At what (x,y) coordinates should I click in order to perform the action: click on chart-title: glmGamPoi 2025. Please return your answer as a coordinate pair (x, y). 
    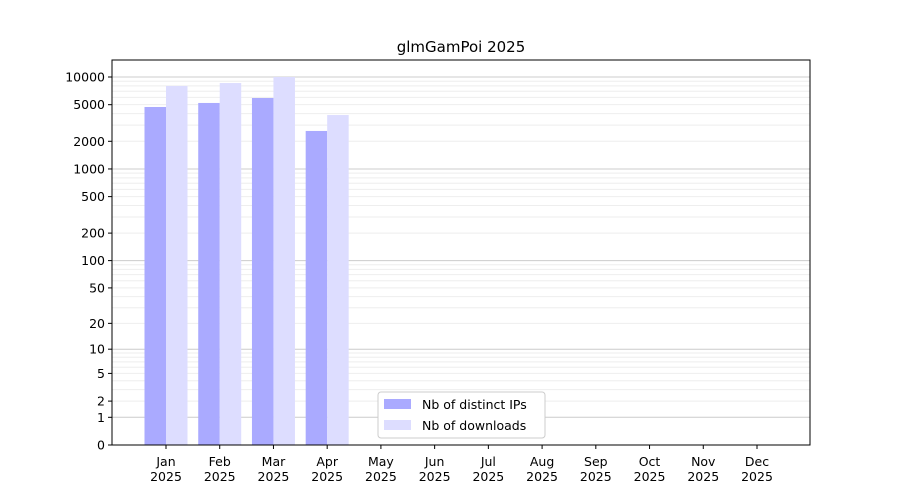
    Looking at the image, I should click on (461, 47).